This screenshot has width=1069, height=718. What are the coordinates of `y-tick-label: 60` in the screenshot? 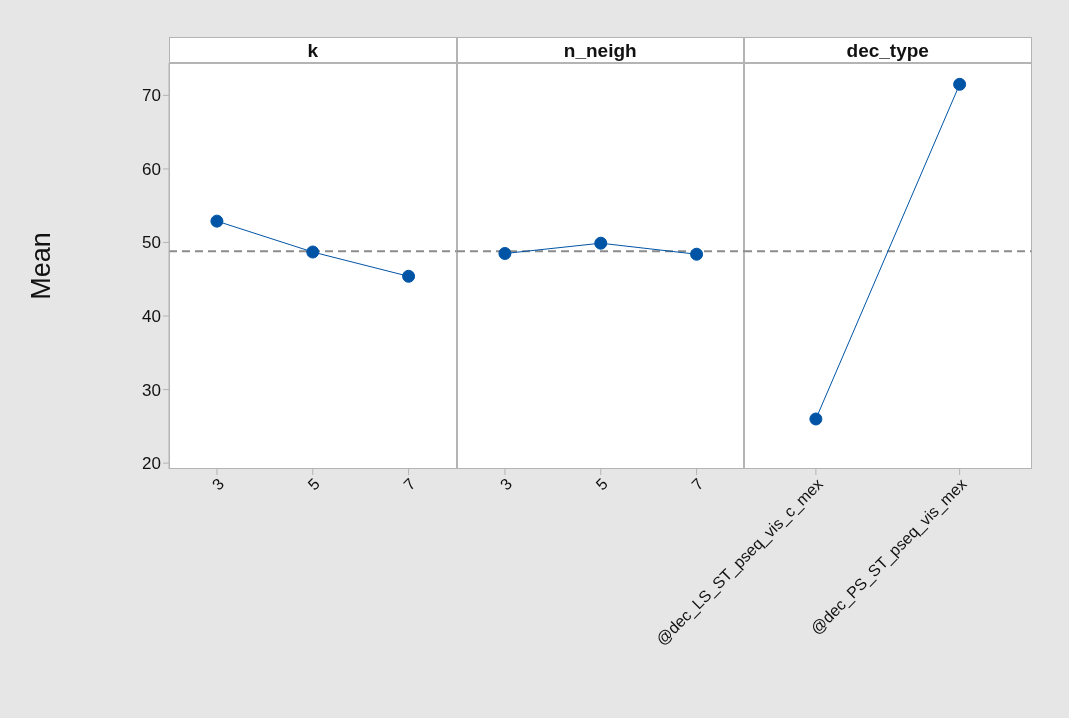 It's located at (151, 169).